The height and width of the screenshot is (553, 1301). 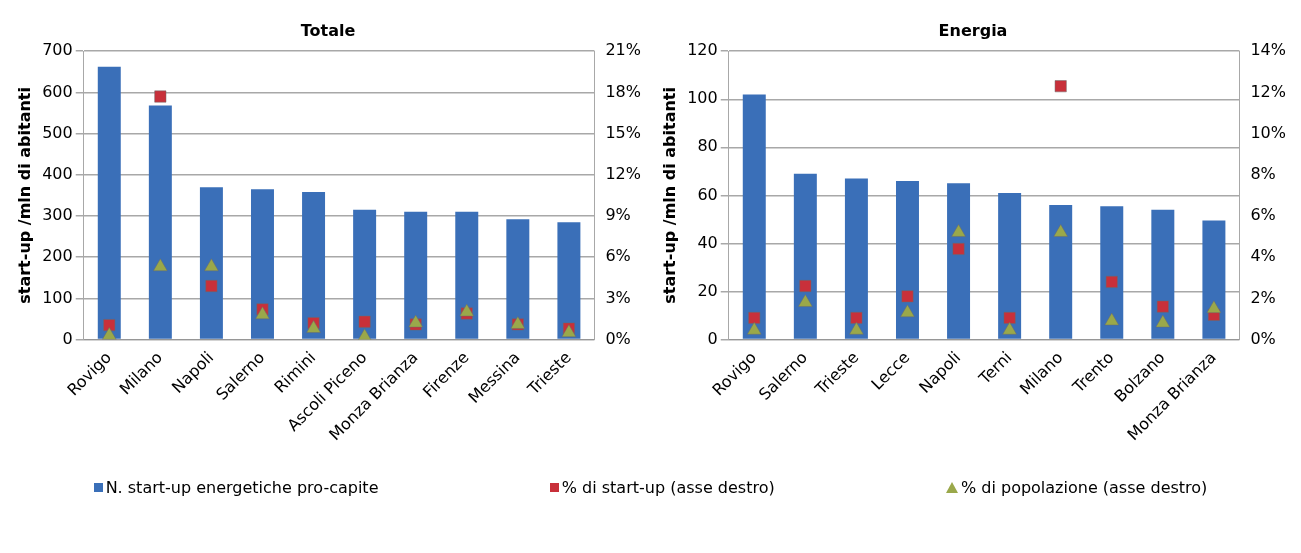 I want to click on chart-title: Totale, so click(x=328, y=30).